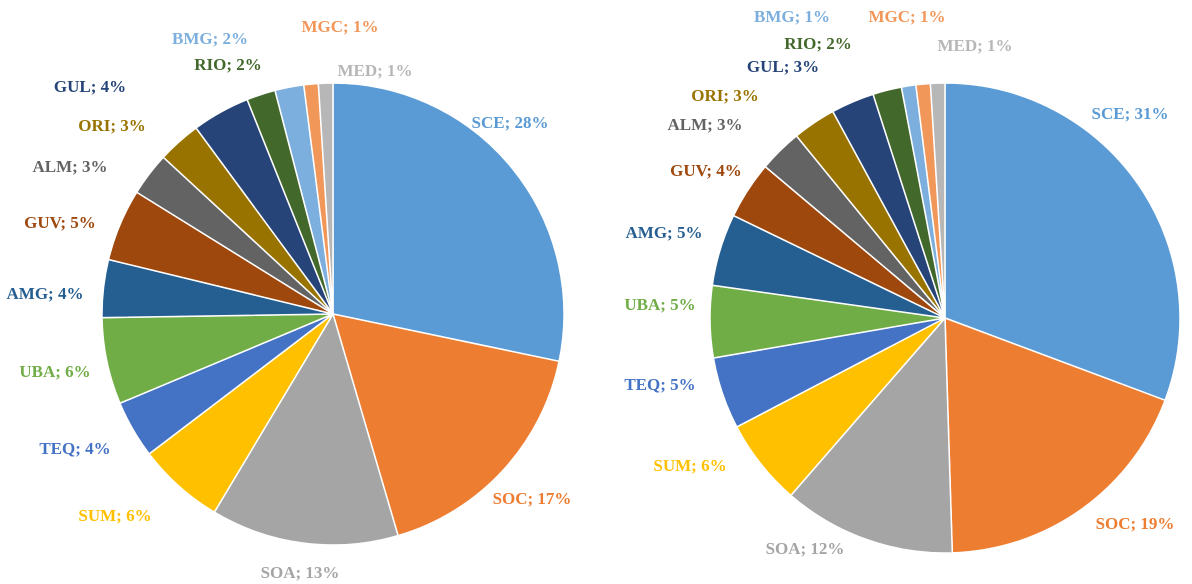 The image size is (1192, 584). Describe the element at coordinates (54, 371) in the screenshot. I see `slice-label: UBA; 6%` at that location.